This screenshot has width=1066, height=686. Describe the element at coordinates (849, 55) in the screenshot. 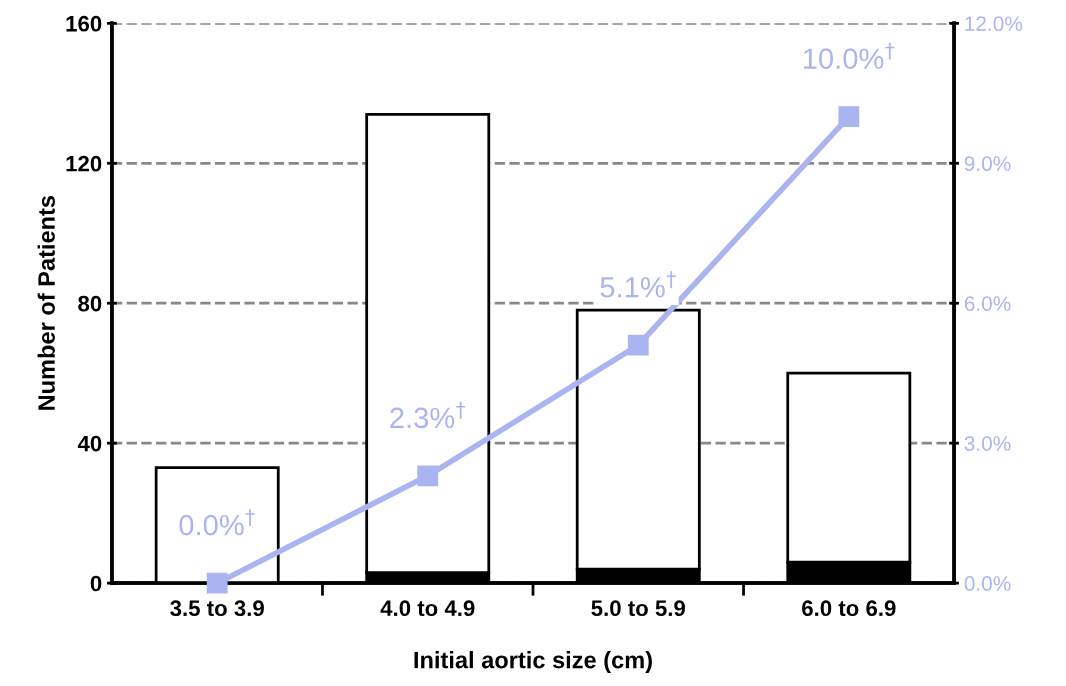

I see `data-label: 10.0%$^{†}$` at that location.